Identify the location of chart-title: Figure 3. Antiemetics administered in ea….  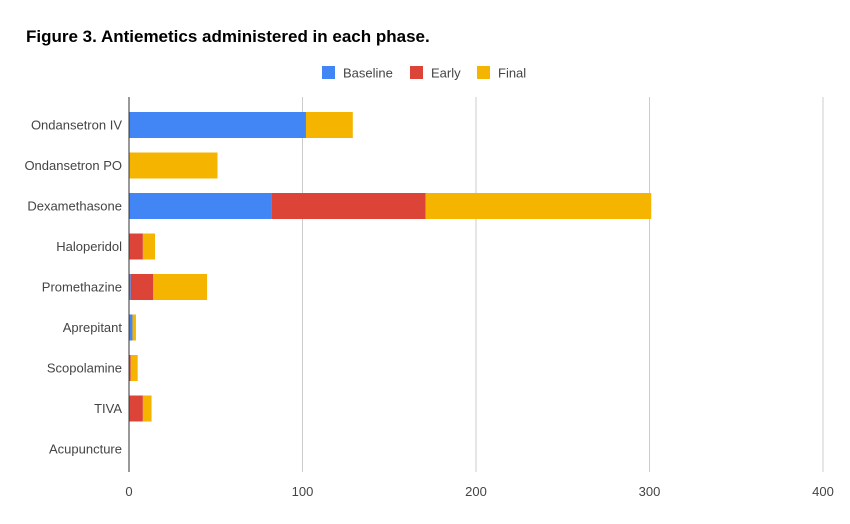
(228, 36).